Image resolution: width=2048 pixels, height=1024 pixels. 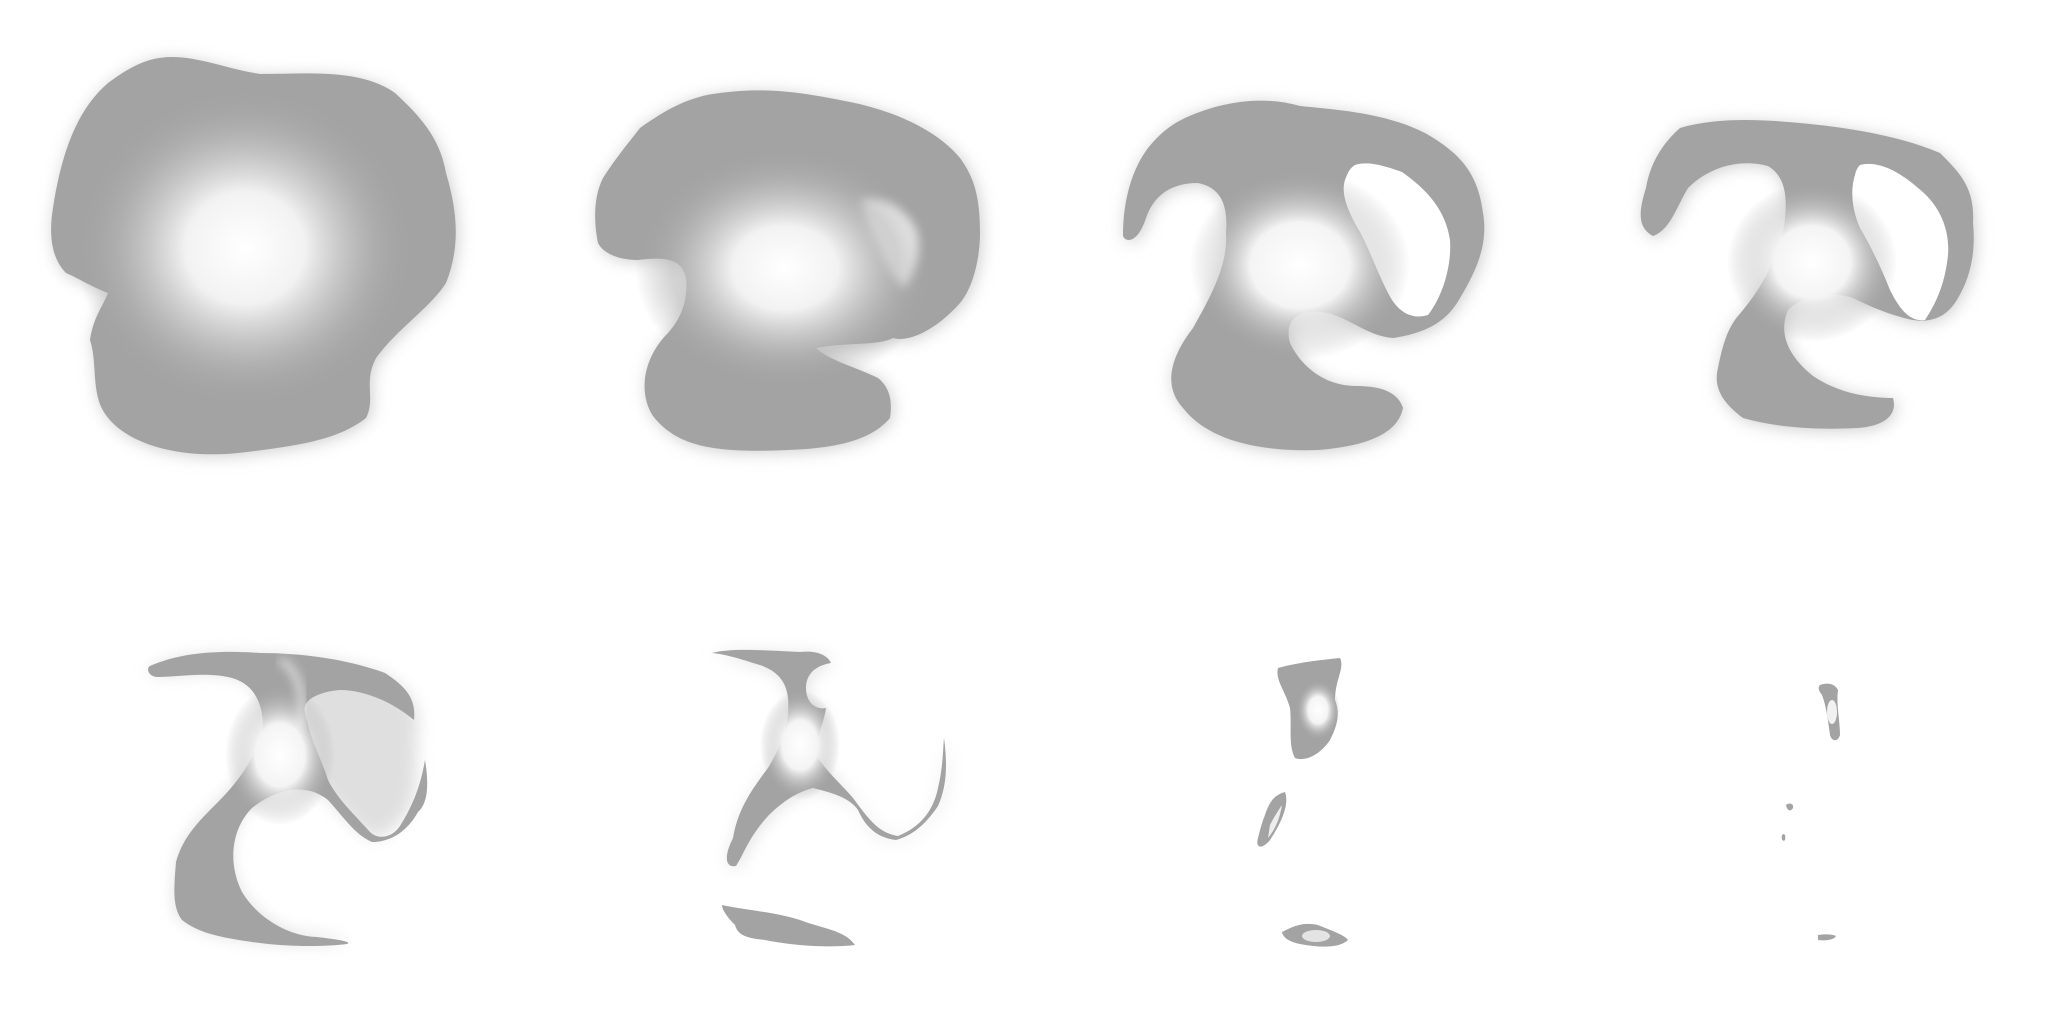 What do you see at coordinates (1808, 275) in the screenshot?
I see `stage-4-blob` at bounding box center [1808, 275].